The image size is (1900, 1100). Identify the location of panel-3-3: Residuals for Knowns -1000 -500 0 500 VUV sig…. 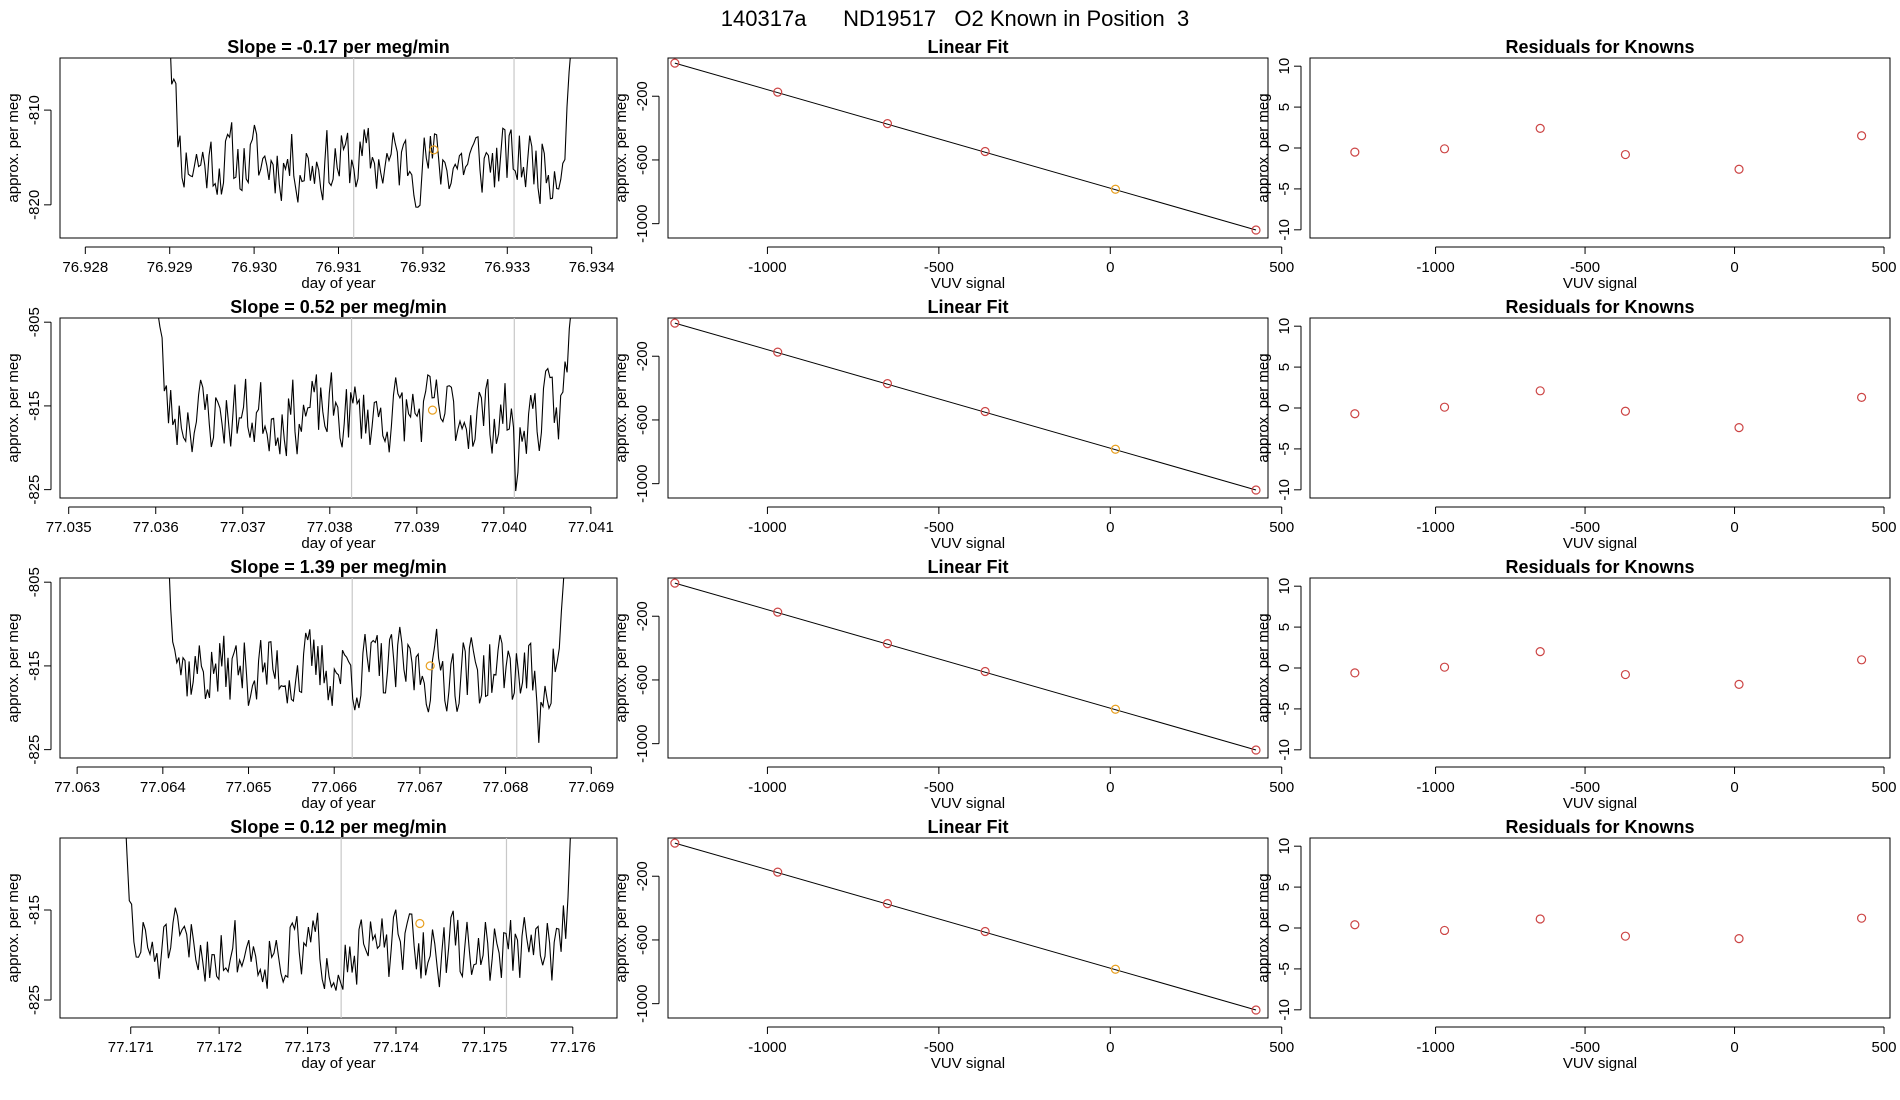
(1576, 684).